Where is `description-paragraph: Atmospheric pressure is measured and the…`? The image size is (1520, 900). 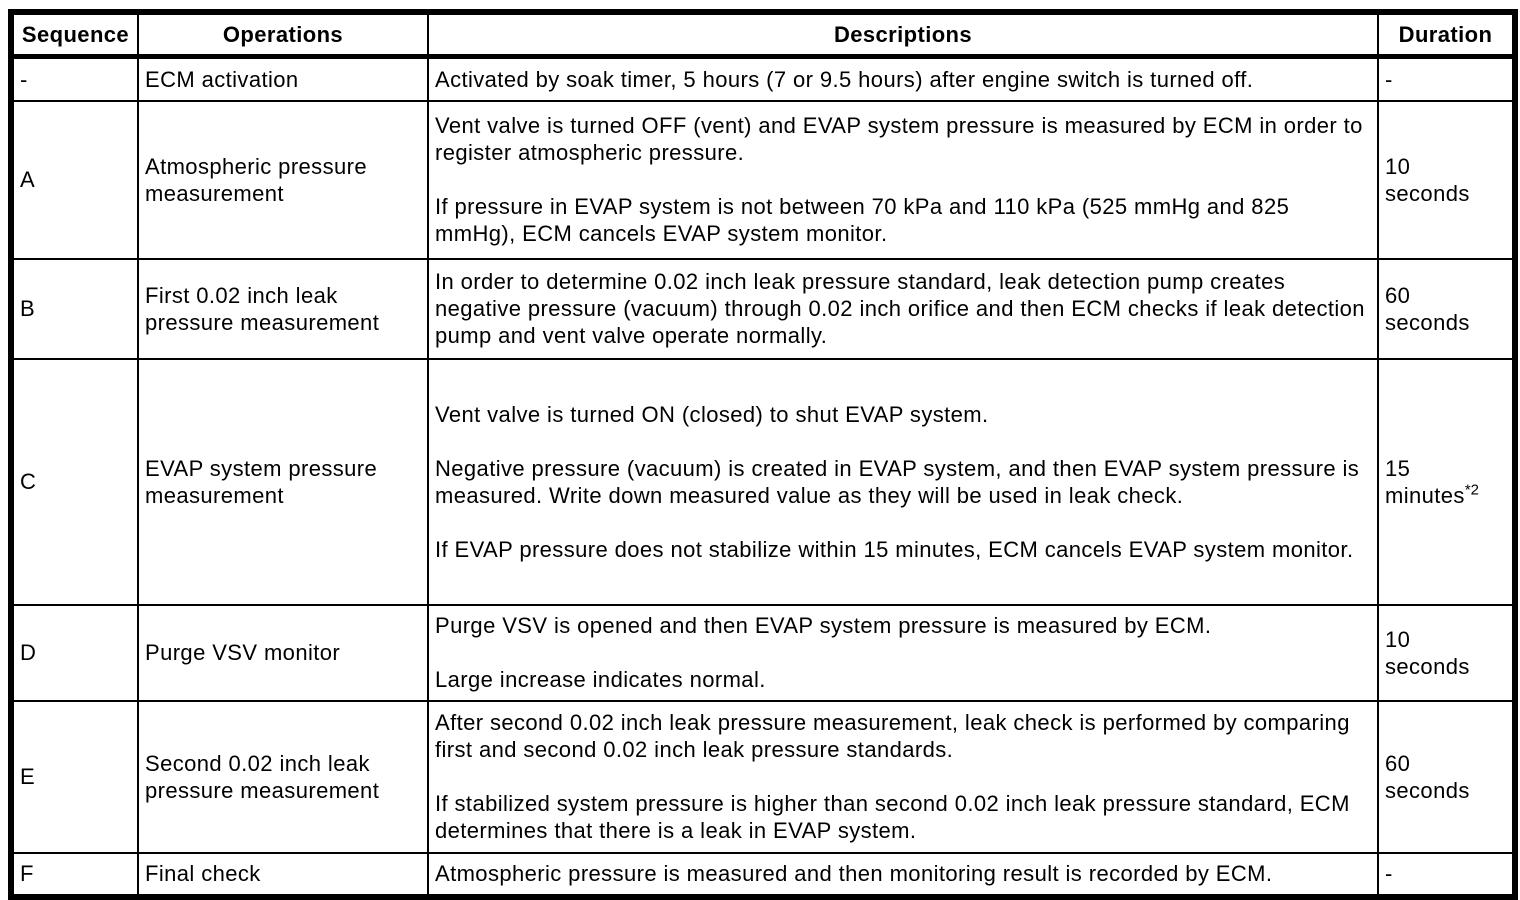
description-paragraph: Atmospheric pressure is measured and the… is located at coordinates (854, 873).